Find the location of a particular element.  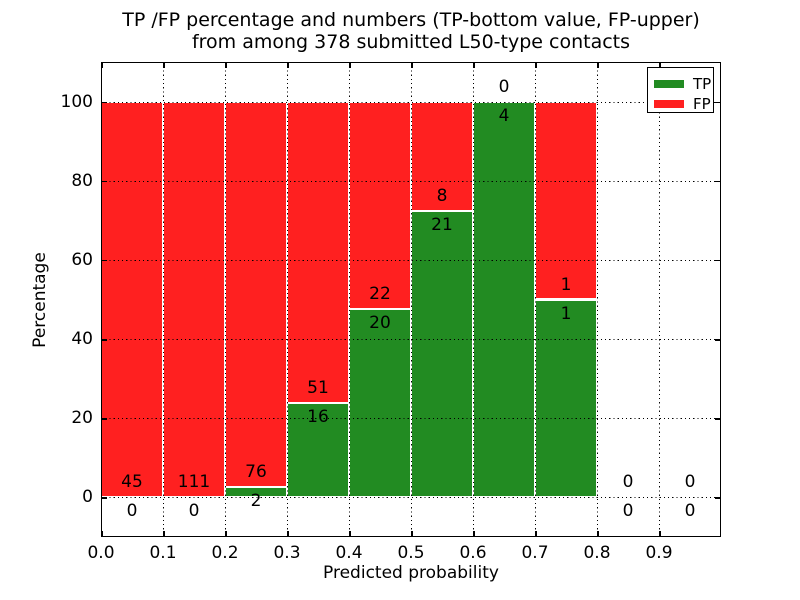

x-axis-label: Predicted probability is located at coordinates (411, 573).